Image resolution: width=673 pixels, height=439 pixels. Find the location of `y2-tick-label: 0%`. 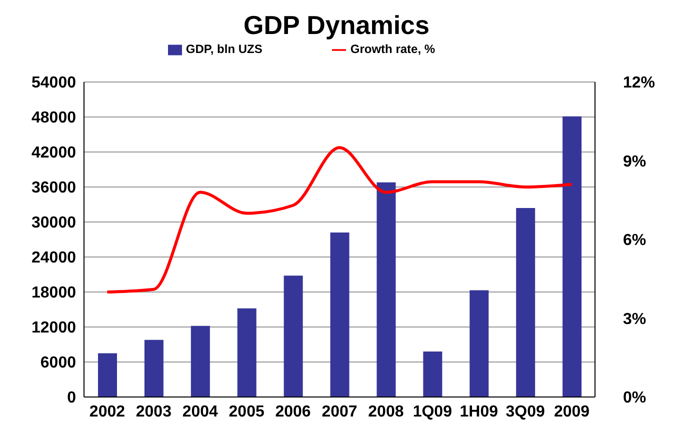

y2-tick-label: 0% is located at coordinates (634, 398).